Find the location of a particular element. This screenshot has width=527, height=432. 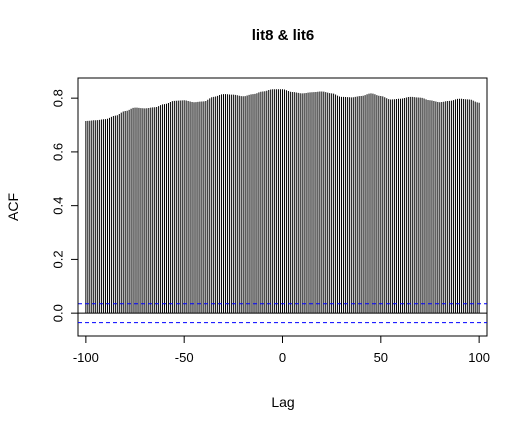

y-axis-label: ACF is located at coordinates (13, 207).